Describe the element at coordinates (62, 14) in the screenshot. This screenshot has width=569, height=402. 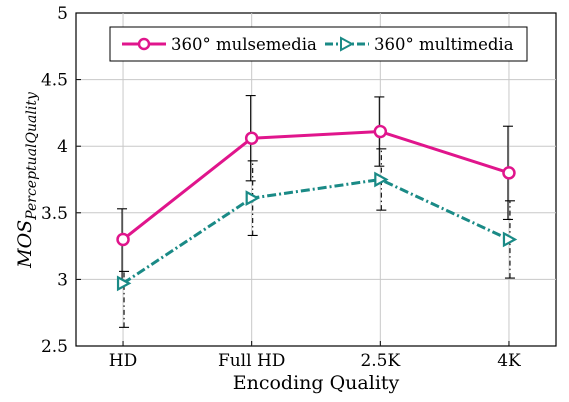
I see `y-tick-label: 5` at that location.